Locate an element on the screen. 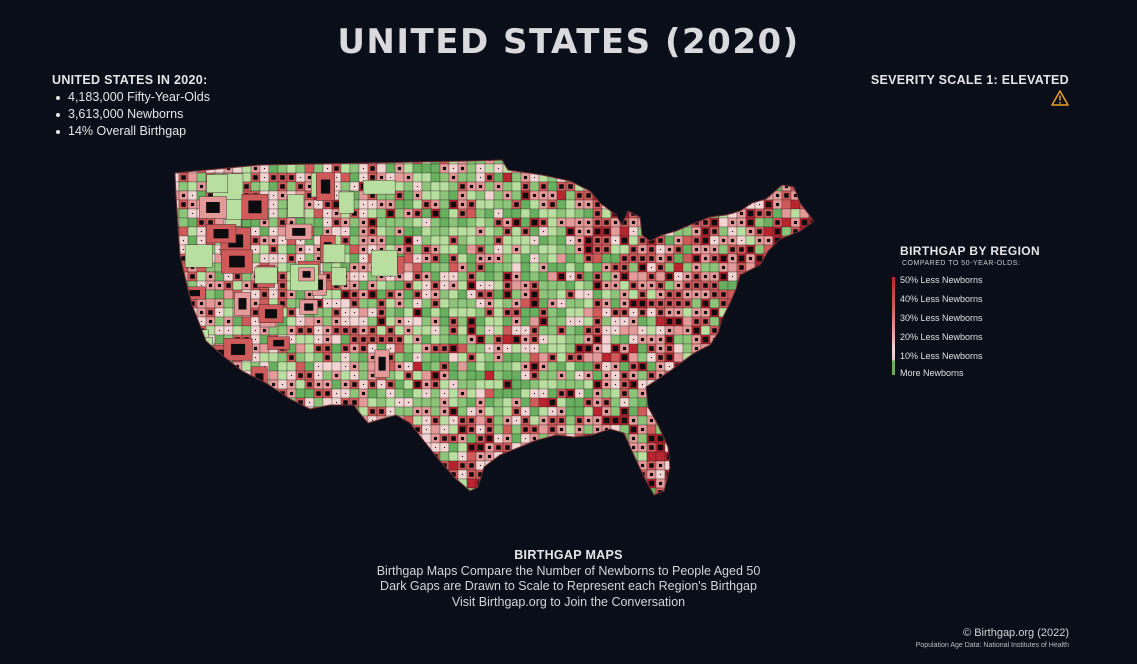 This screenshot has width=1137, height=664. legend-title: BIRTHGAP BY REGION is located at coordinates (970, 251).